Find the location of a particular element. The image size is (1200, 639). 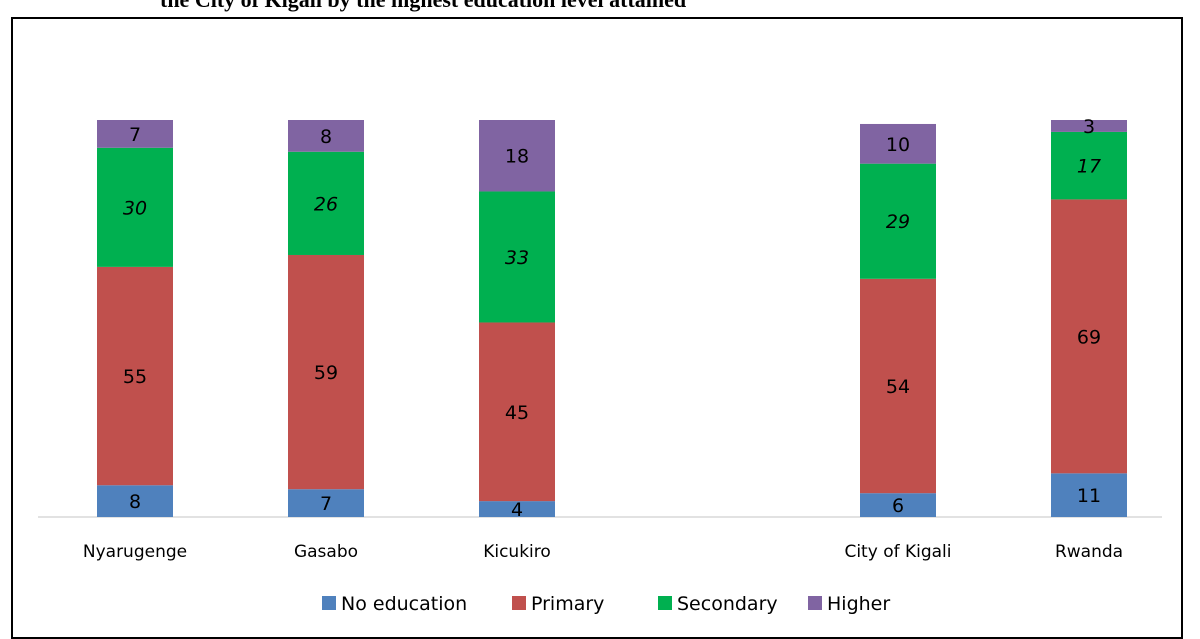

data-label-primary-kicukiro: 45 is located at coordinates (517, 413).